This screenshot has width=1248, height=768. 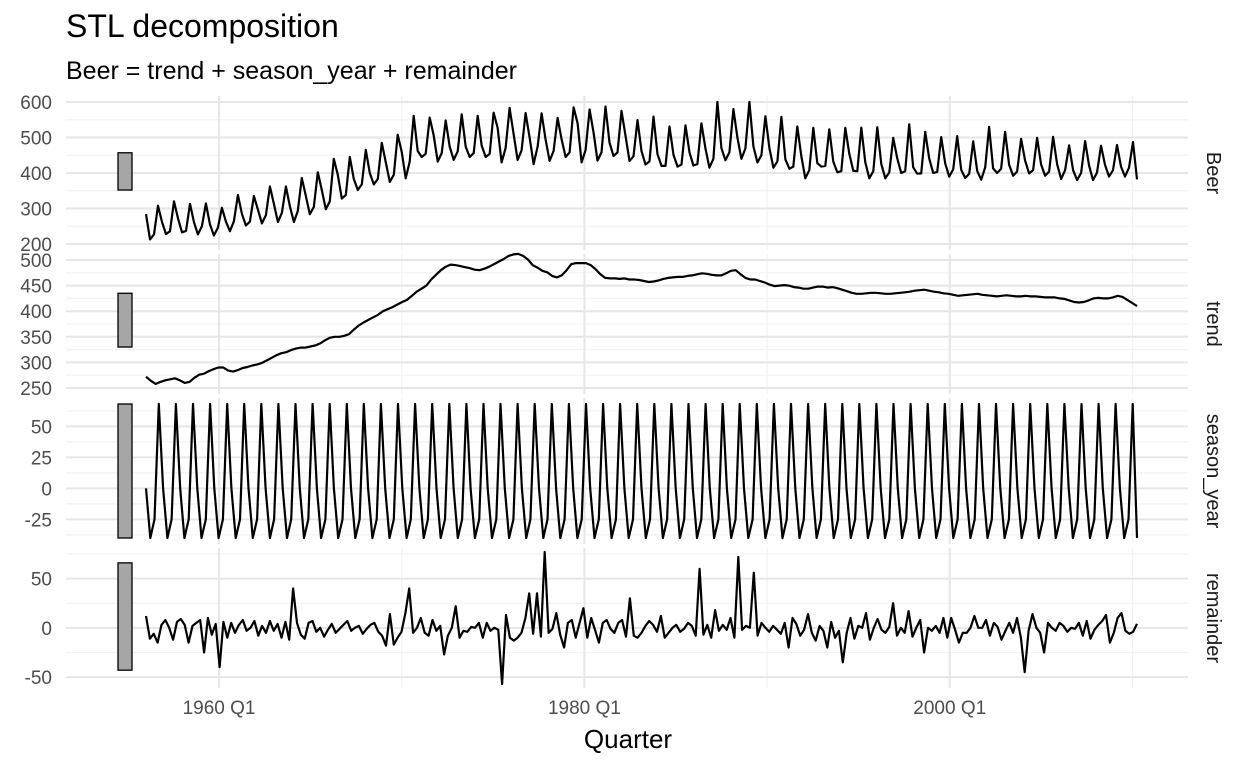 I want to click on y-tick-label: 350, so click(x=36, y=338).